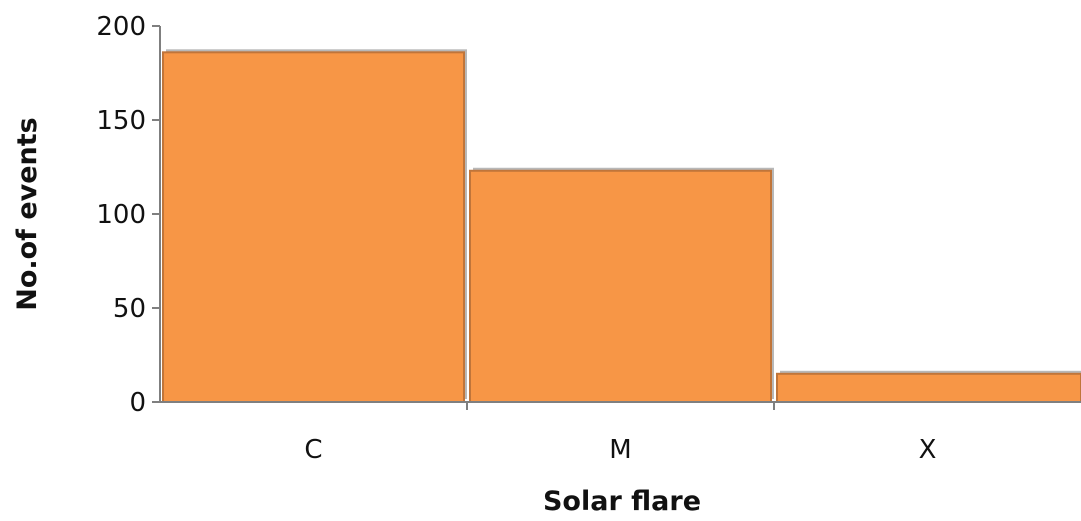 The width and height of the screenshot is (1081, 521). What do you see at coordinates (121, 27) in the screenshot?
I see `y-tick-label-200: 200` at bounding box center [121, 27].